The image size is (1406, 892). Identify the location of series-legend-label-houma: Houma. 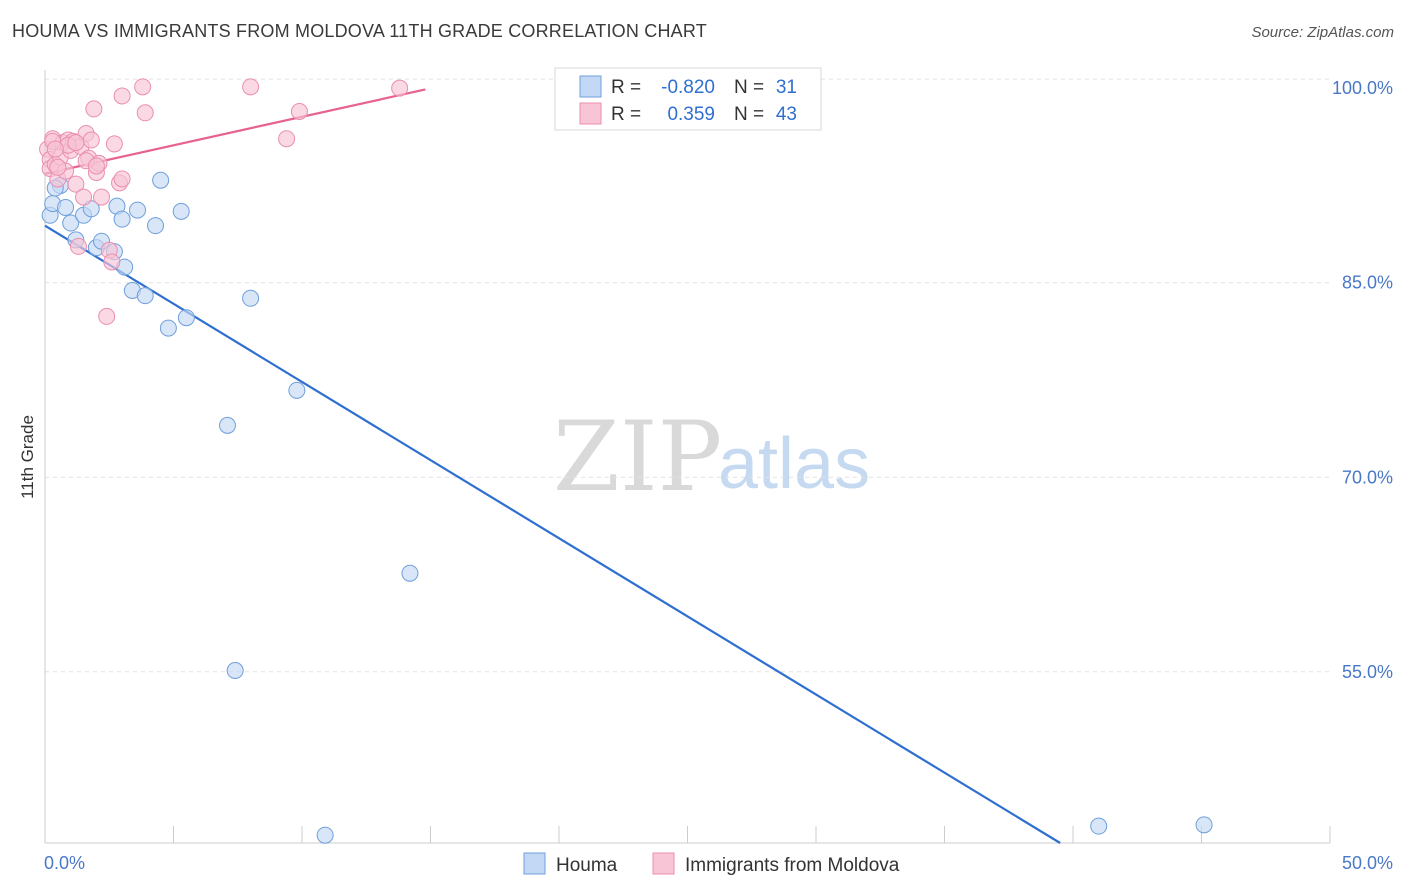
(587, 865).